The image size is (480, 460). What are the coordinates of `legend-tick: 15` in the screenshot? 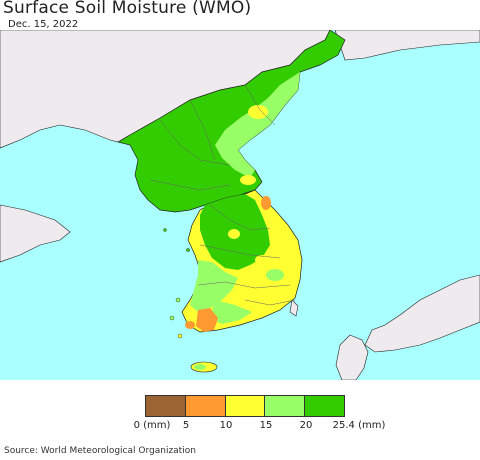 It's located at (266, 425).